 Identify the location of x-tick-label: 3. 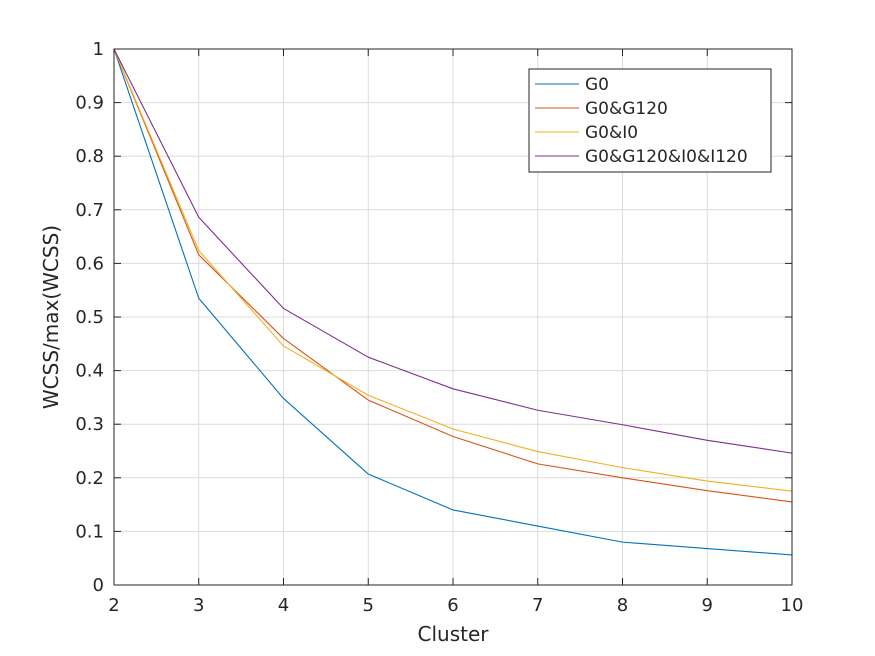
(198, 605).